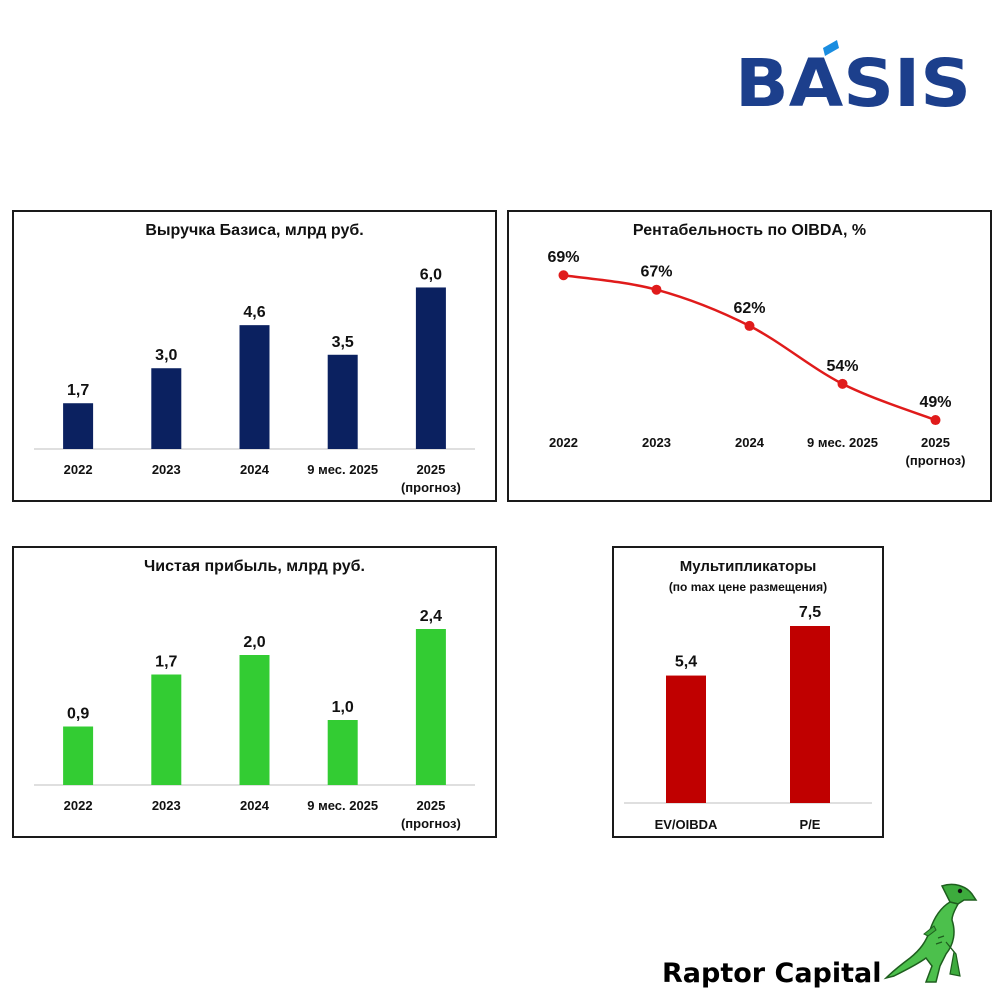 Image resolution: width=1000 pixels, height=1000 pixels. What do you see at coordinates (78, 469) in the screenshot?
I see `revenue-category-label: 2022` at bounding box center [78, 469].